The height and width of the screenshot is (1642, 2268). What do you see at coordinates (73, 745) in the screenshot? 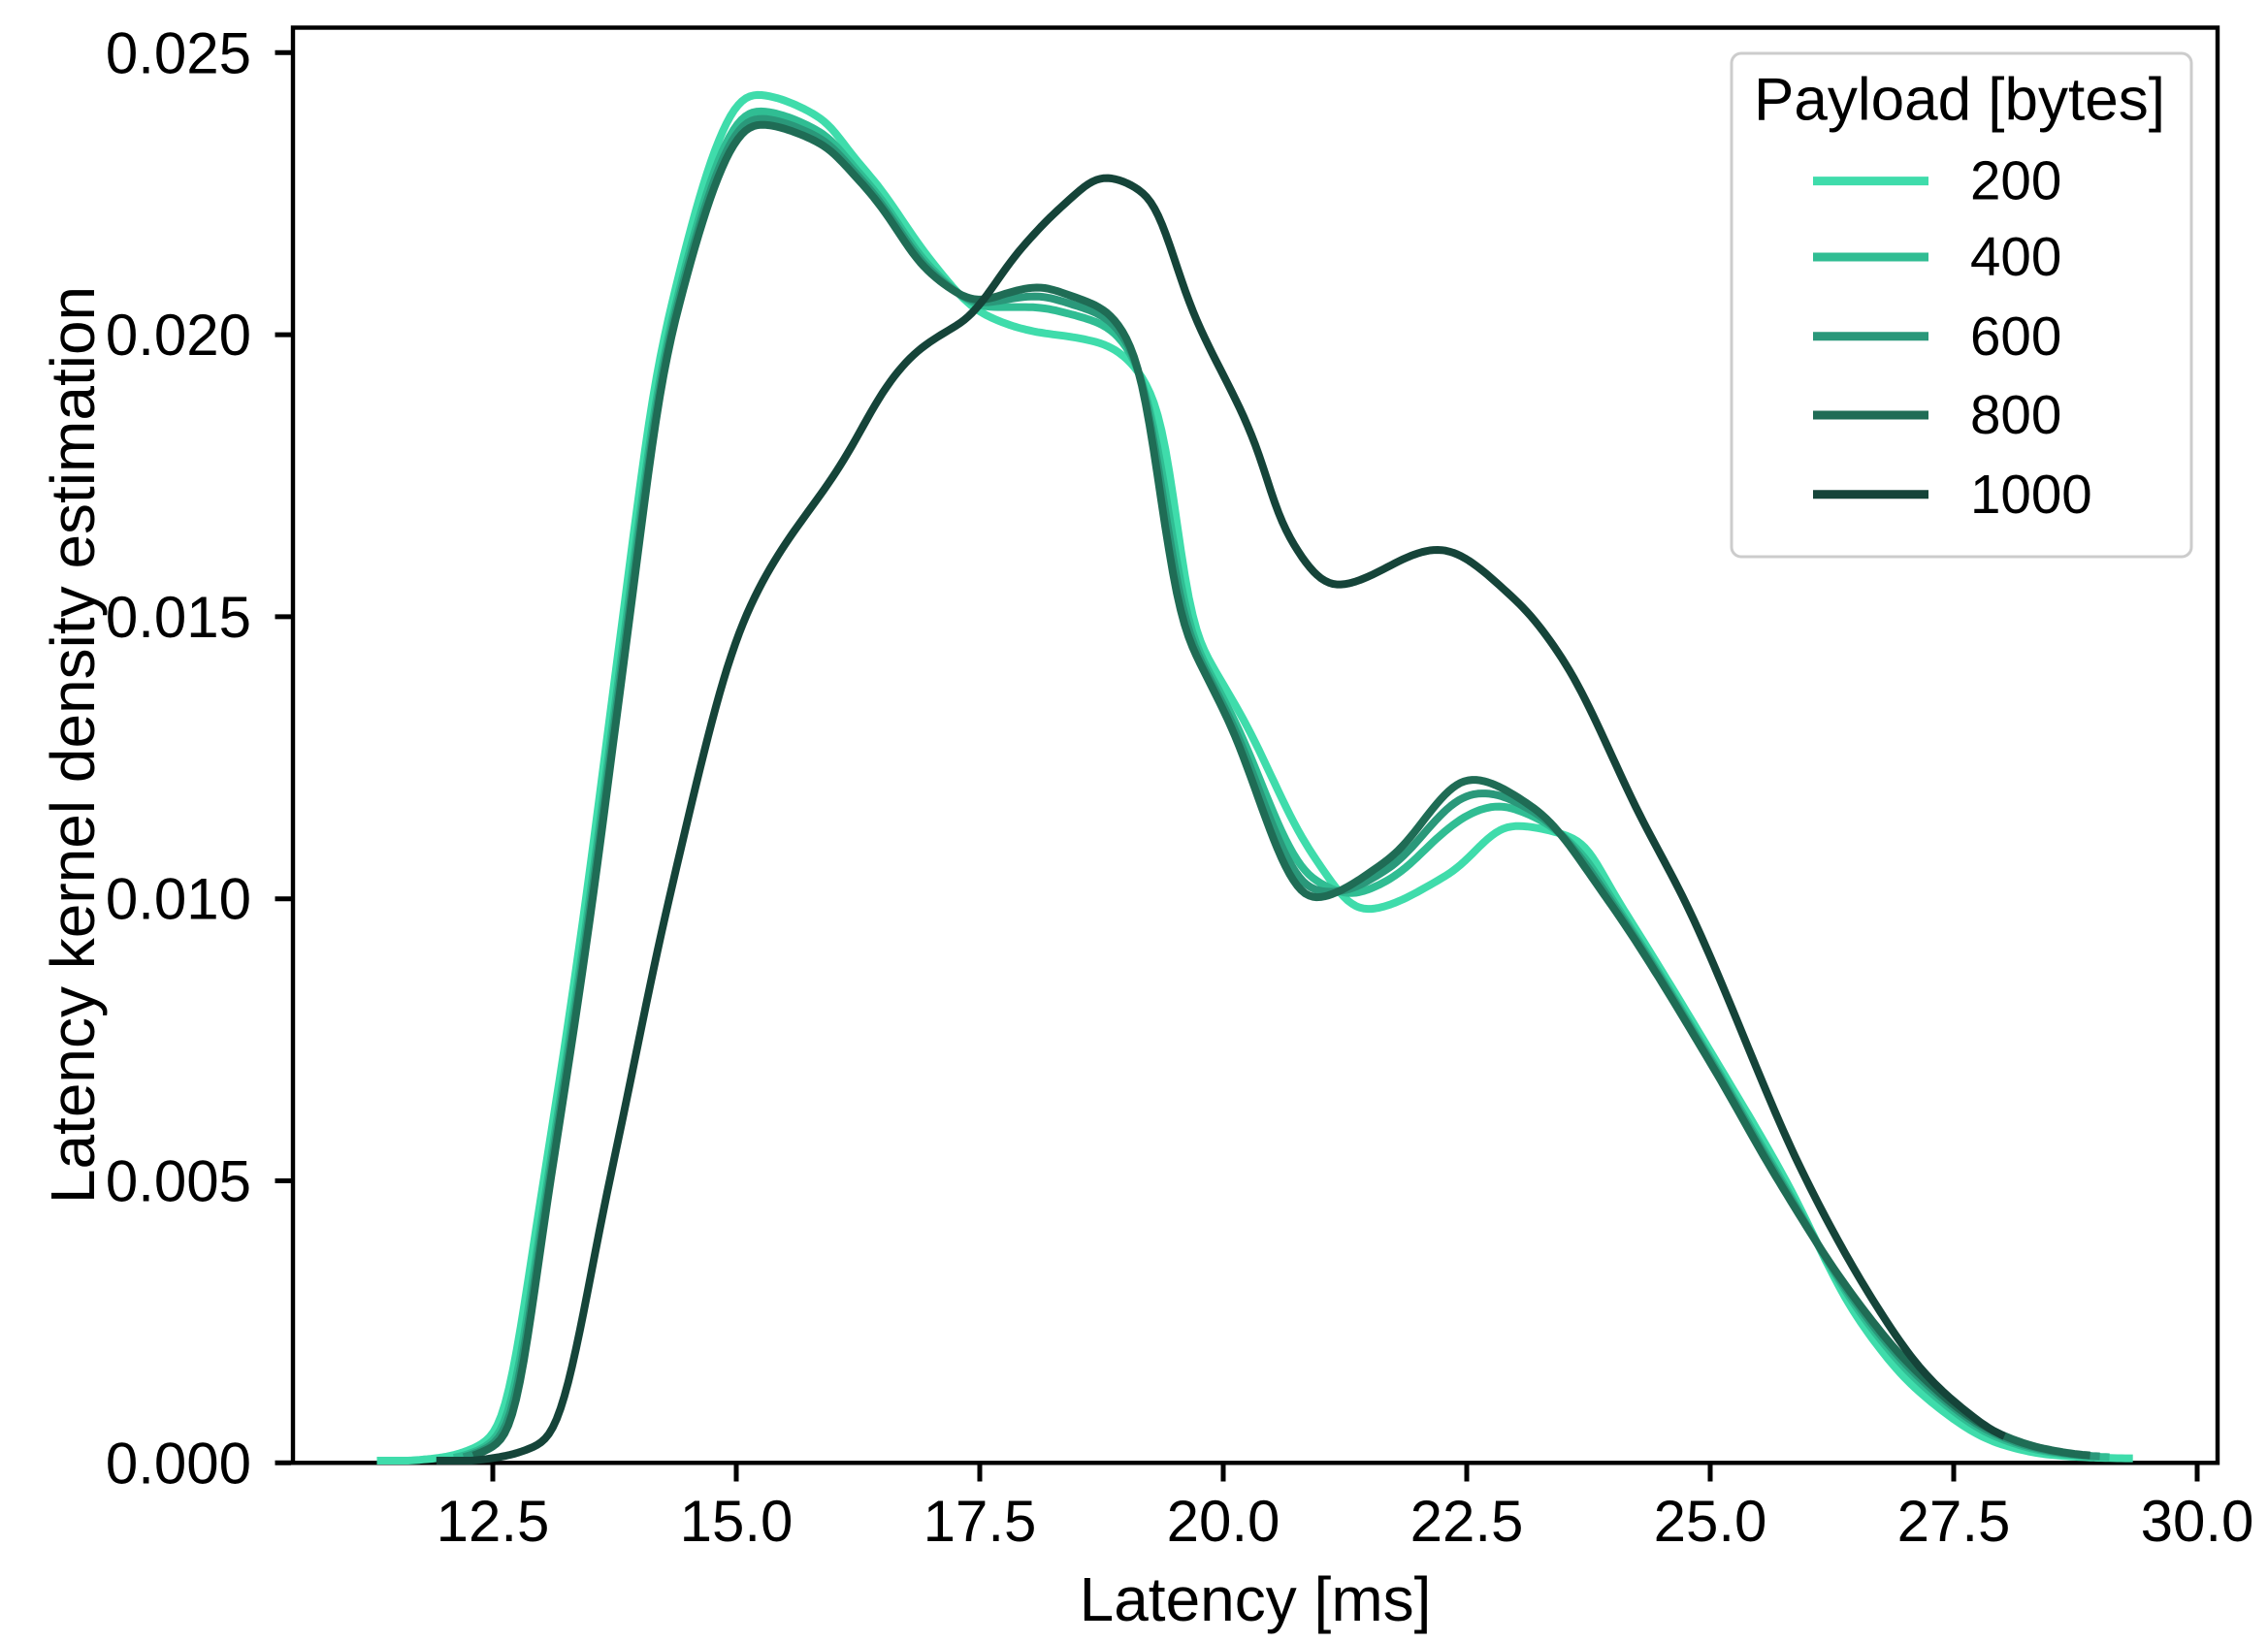
I see `svg-text:Latency kernel density estimat: Latency kernel density estimation` at bounding box center [73, 745].